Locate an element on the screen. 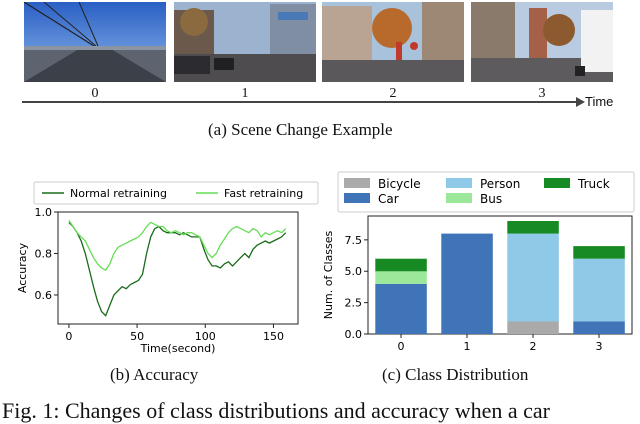 This screenshot has width=640, height=424. class-legend-label: Truck is located at coordinates (593, 184).